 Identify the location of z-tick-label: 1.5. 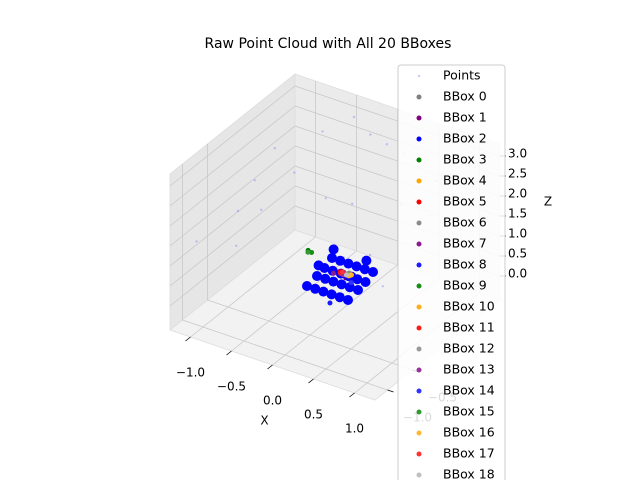
(517, 214).